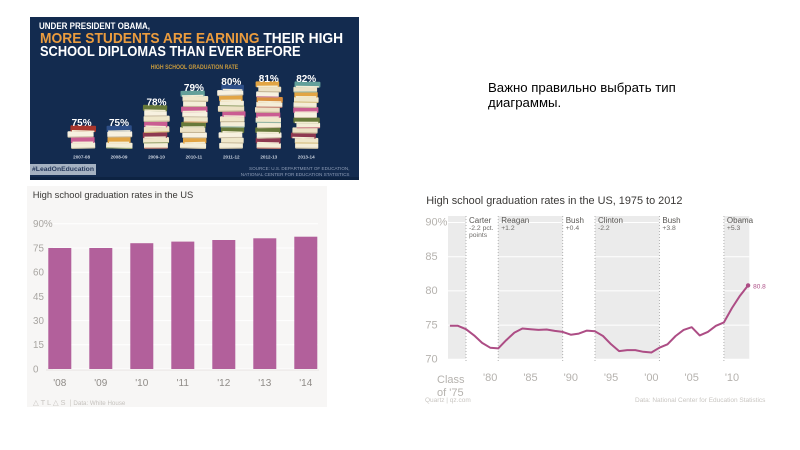 The height and width of the screenshot is (450, 800). Describe the element at coordinates (508, 228) in the screenshot. I see `svg-text: +1.2` at that location.